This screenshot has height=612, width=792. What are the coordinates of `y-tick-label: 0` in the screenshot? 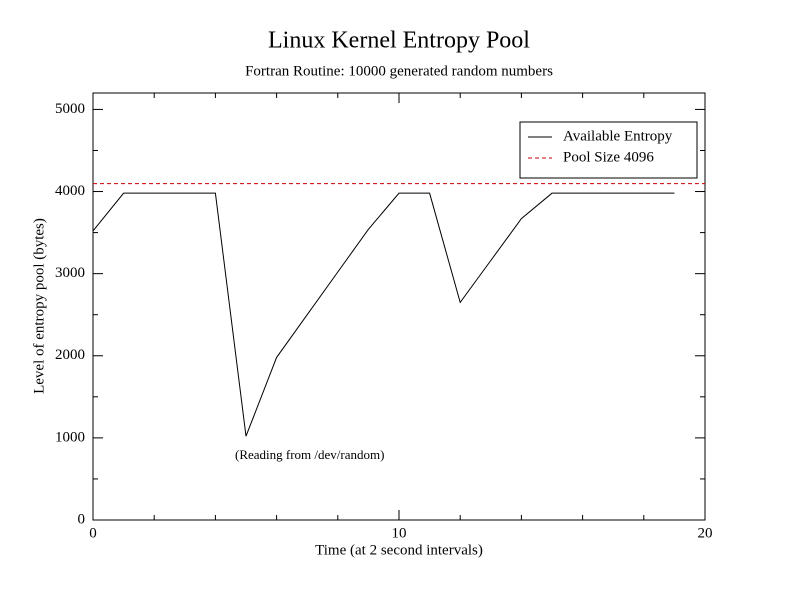 It's located at (82, 519).